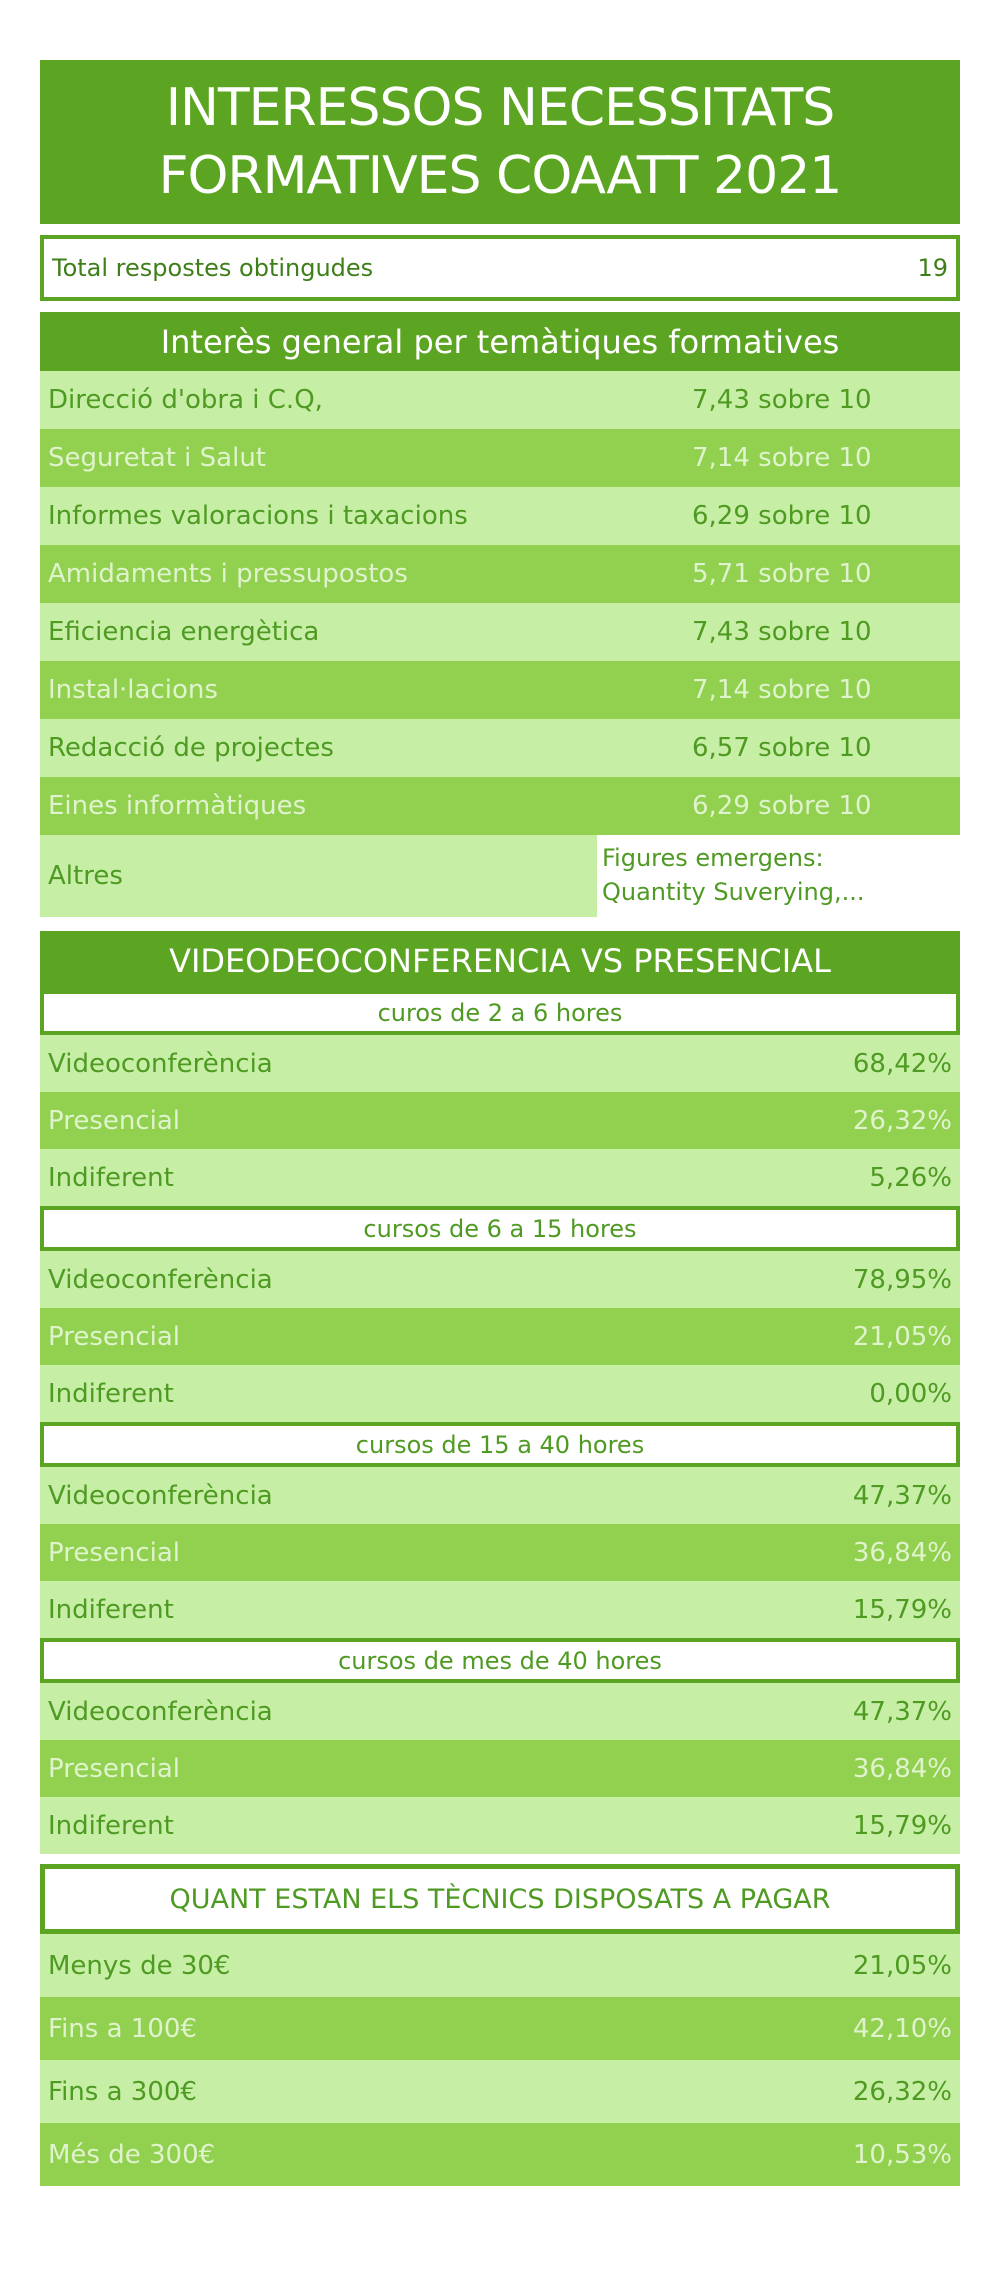 This screenshot has height=2282, width=985. I want to click on modality-percentage: 0,00%, so click(910, 1393).